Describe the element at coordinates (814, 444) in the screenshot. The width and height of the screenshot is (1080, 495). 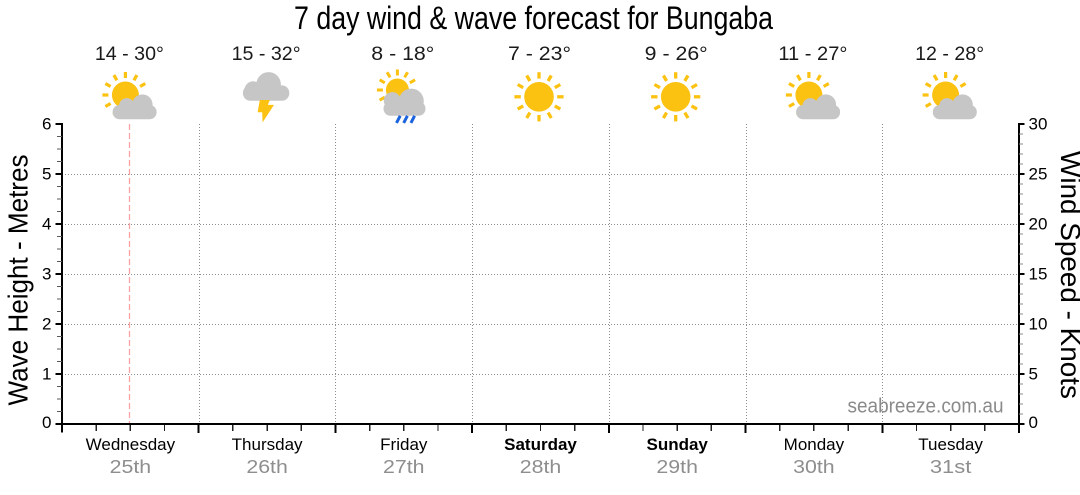
I see `svg-text: Monday` at that location.